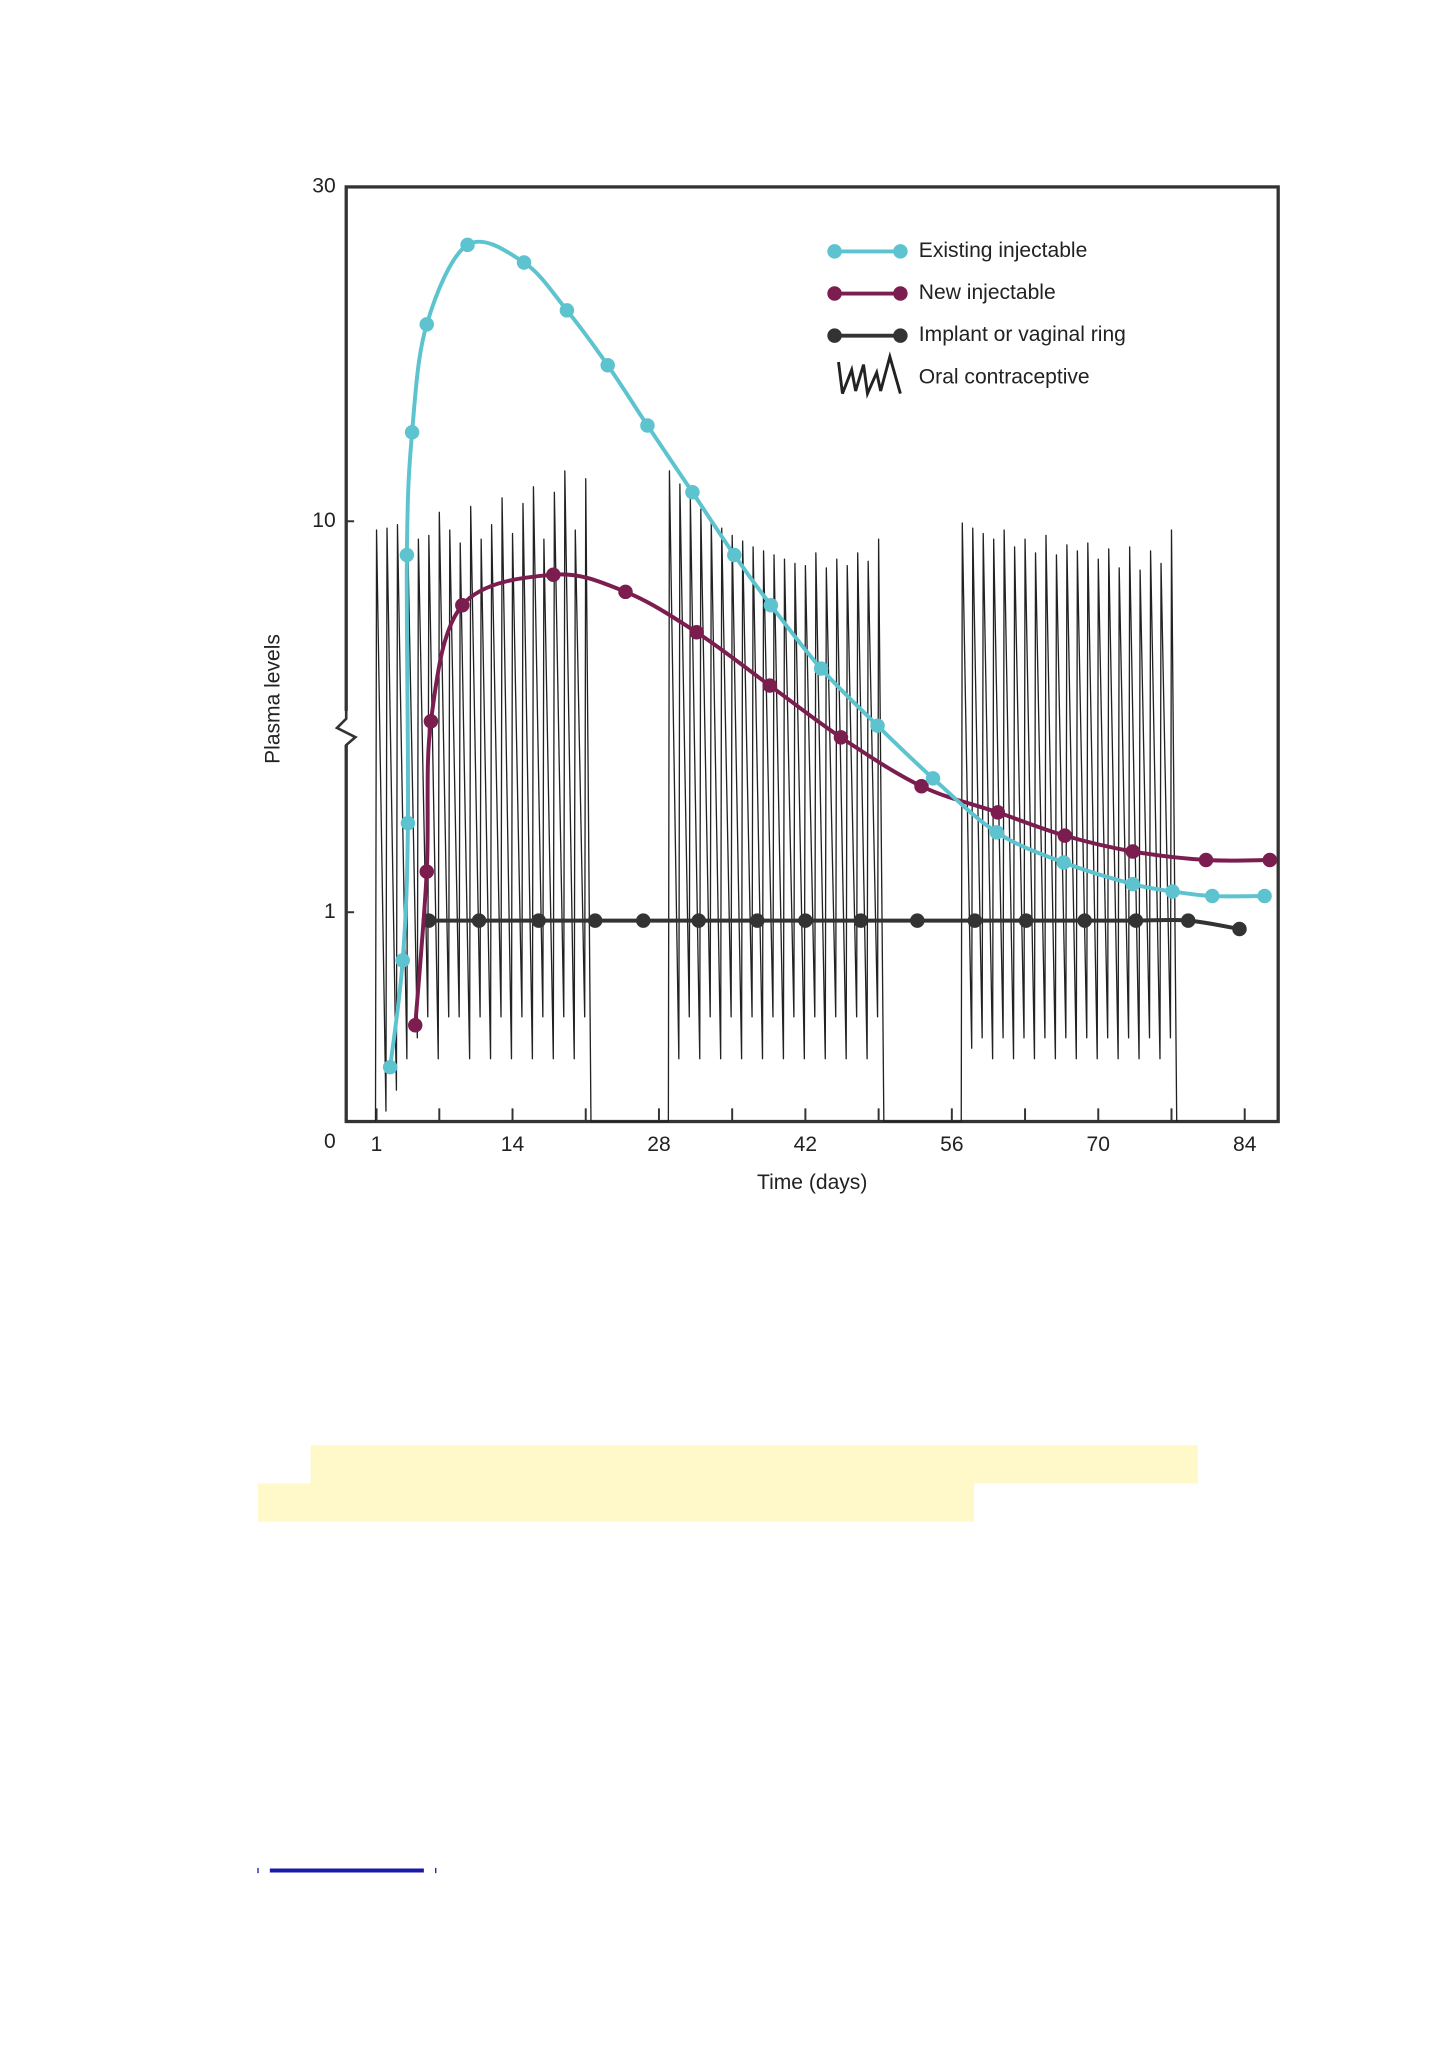  What do you see at coordinates (1245, 1144) in the screenshot?
I see `x-tick-label: 84` at bounding box center [1245, 1144].